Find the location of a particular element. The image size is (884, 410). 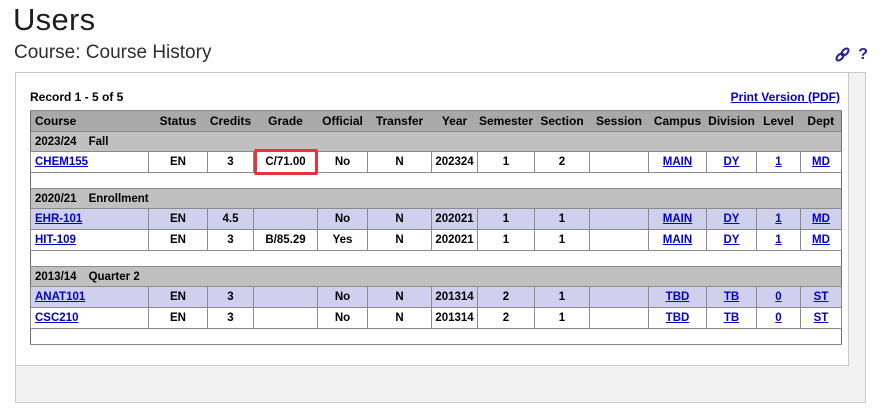

course-link: EHR-101 is located at coordinates (59, 219).